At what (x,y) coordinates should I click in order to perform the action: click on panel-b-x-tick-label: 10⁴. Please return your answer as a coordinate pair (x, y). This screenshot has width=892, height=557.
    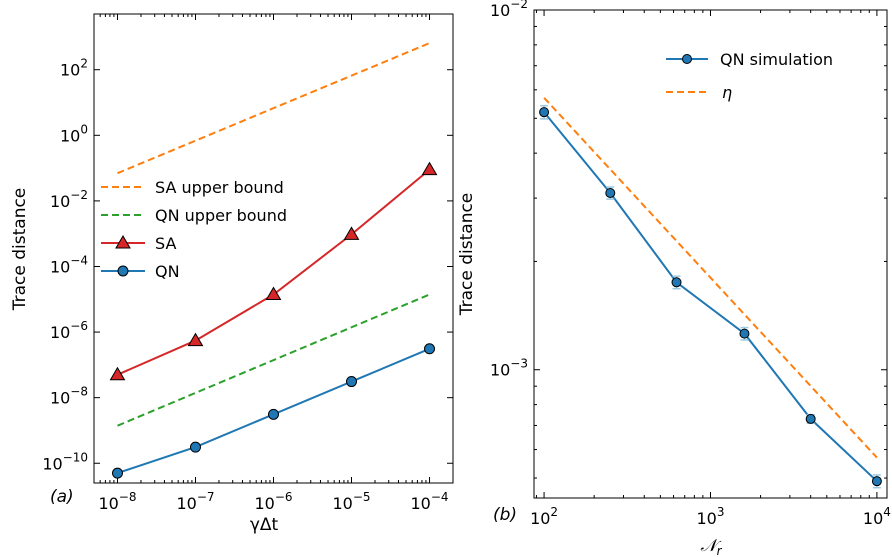
    Looking at the image, I should click on (877, 516).